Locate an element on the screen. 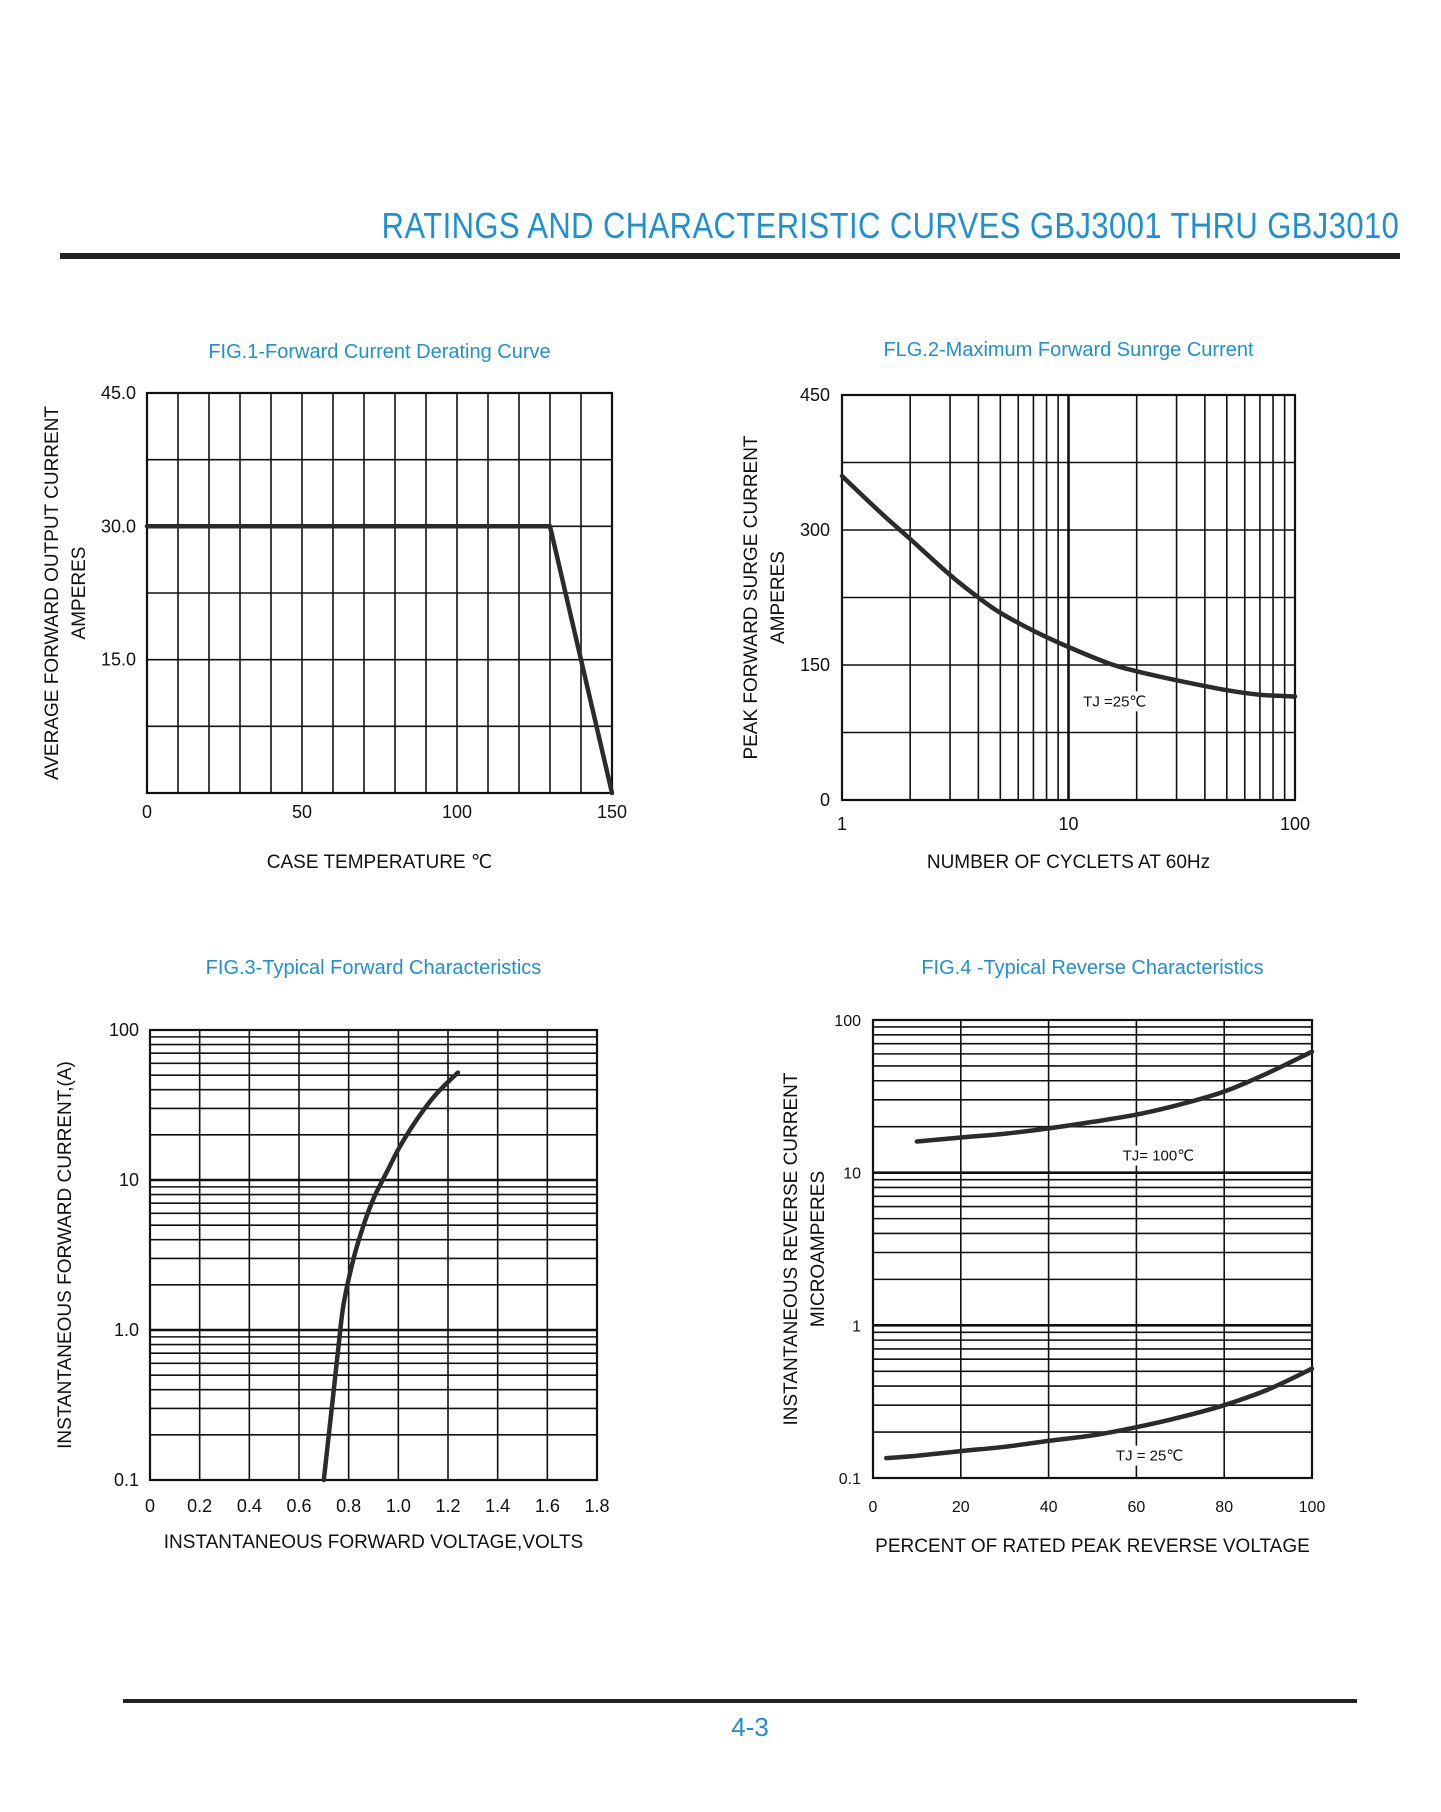 The width and height of the screenshot is (1441, 1812). fig4-annotation-label: TJ = 25℃ is located at coordinates (1149, 1456).